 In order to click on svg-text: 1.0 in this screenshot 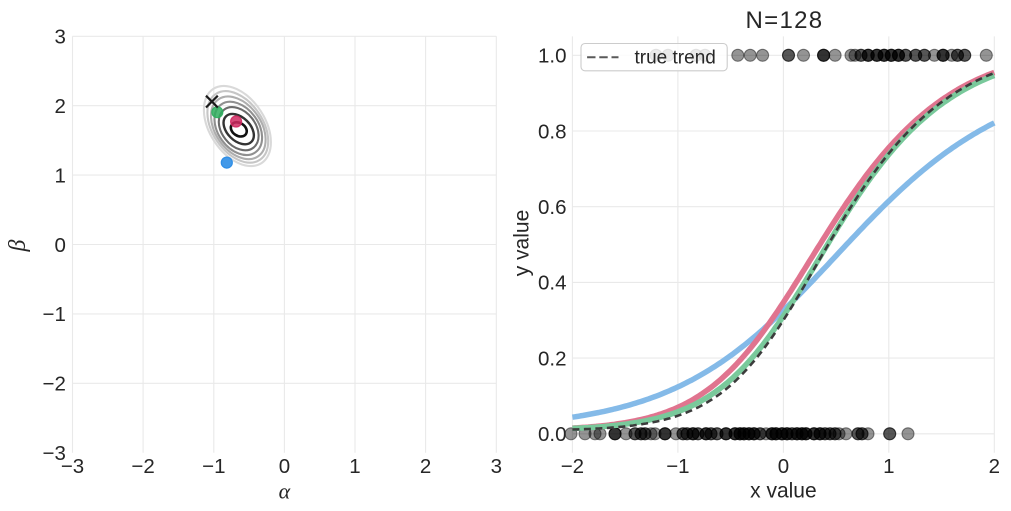, I will do `click(552, 56)`.